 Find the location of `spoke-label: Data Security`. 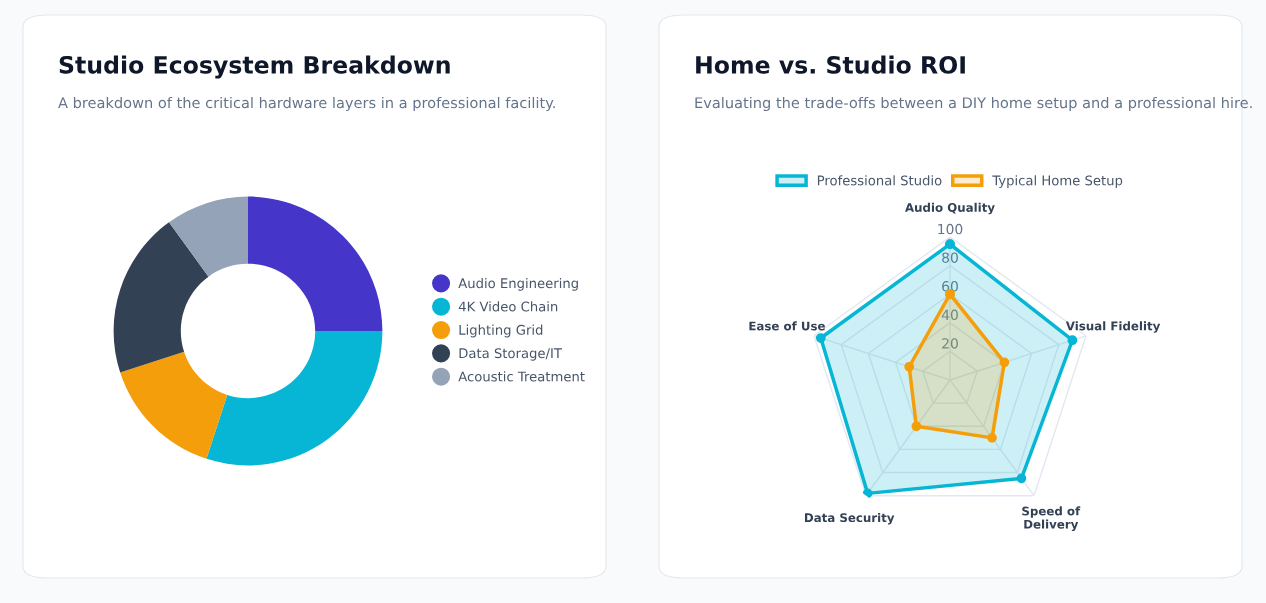

spoke-label: Data Security is located at coordinates (849, 518).